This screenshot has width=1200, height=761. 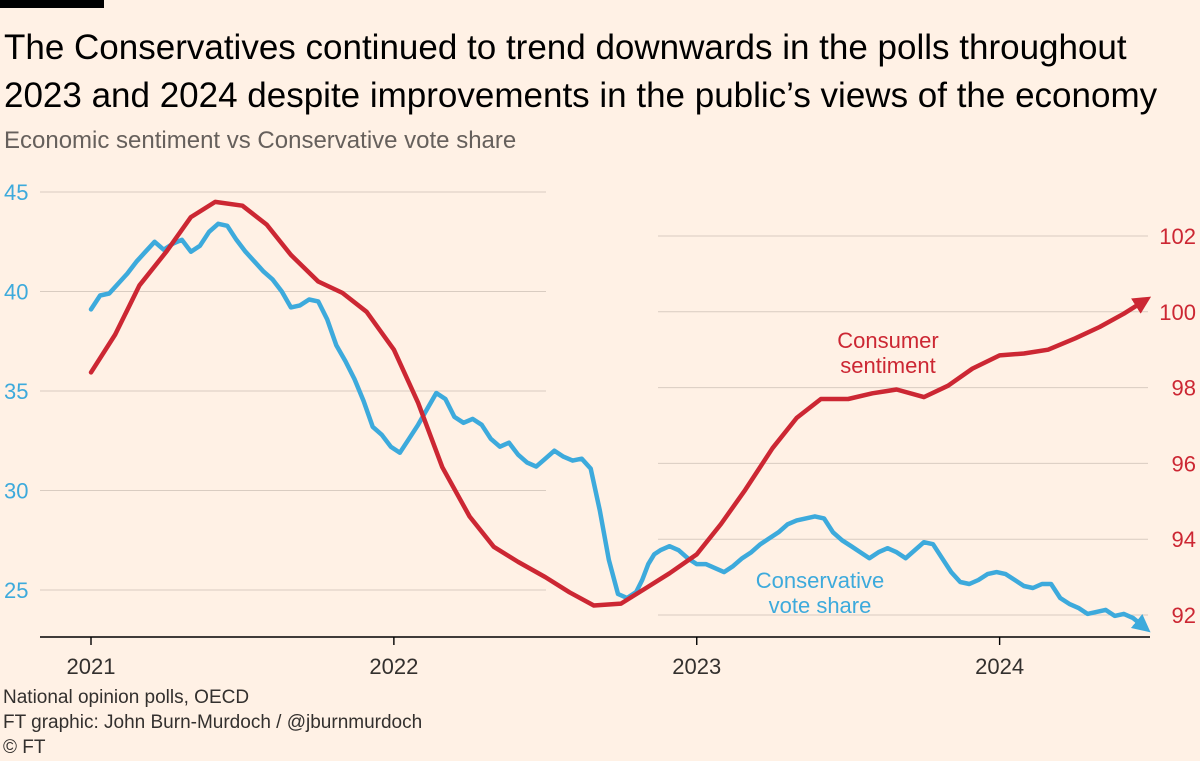 I want to click on sentiment-series-label: Consumer sentiment, so click(x=887, y=353).